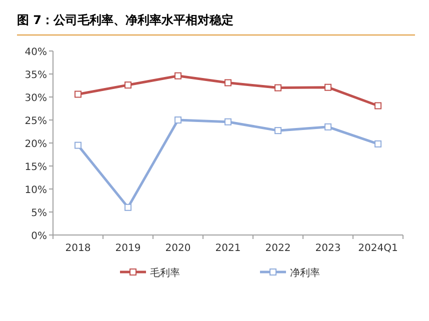 The height and width of the screenshot is (321, 429). Describe the element at coordinates (328, 248) in the screenshot. I see `x-tick-label: 2023` at that location.